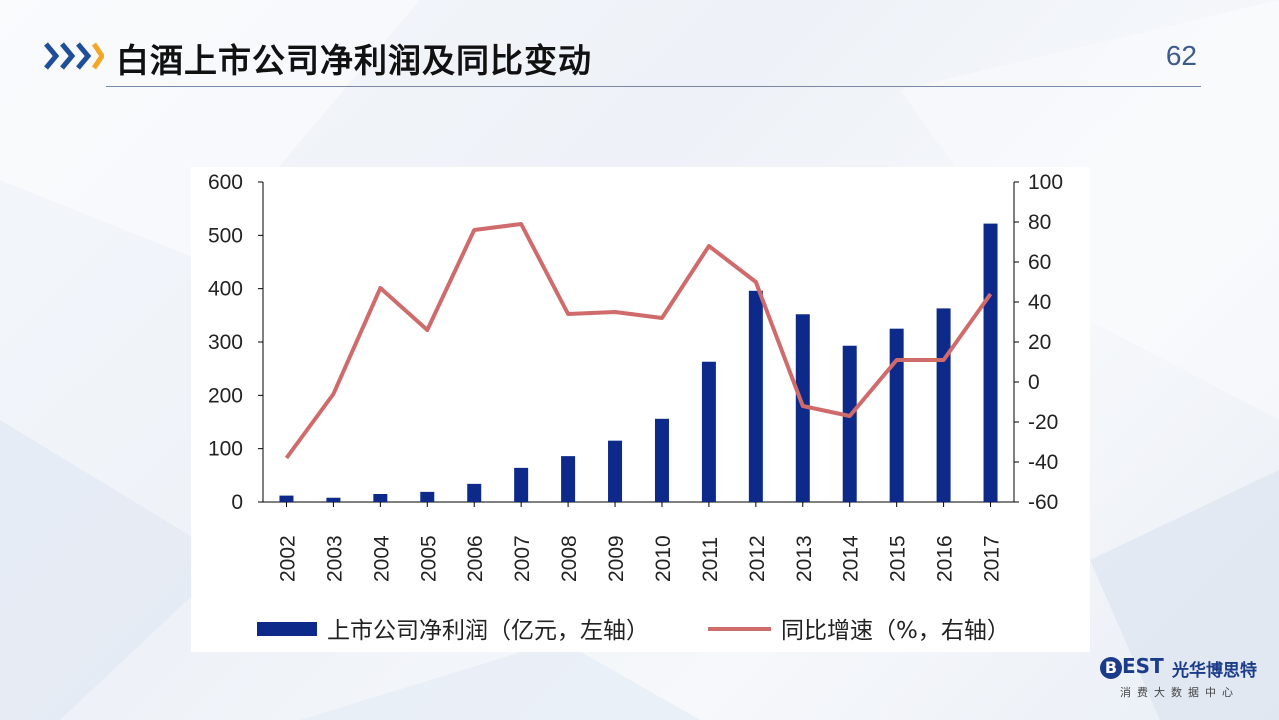  What do you see at coordinates (804, 558) in the screenshot?
I see `x-tick-label: 2013` at bounding box center [804, 558].